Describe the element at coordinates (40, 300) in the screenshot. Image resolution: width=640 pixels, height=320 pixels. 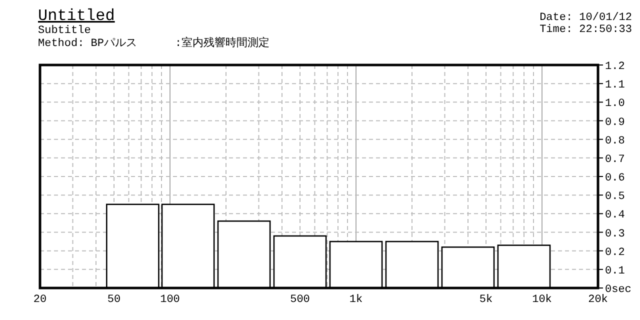
I see `x-tick-label: 20` at that location.